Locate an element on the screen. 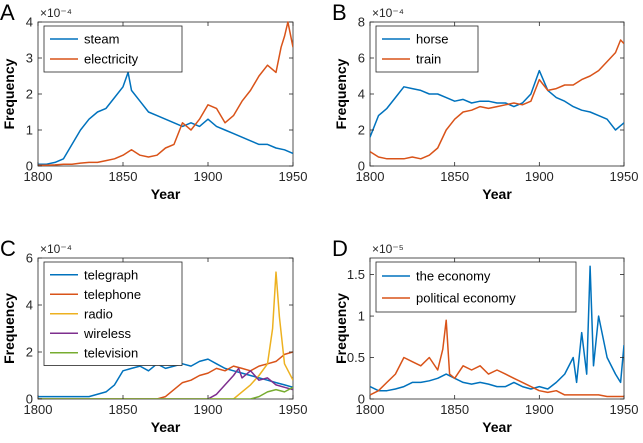 This screenshot has width=643, height=443. legend-label: the economy is located at coordinates (453, 276).